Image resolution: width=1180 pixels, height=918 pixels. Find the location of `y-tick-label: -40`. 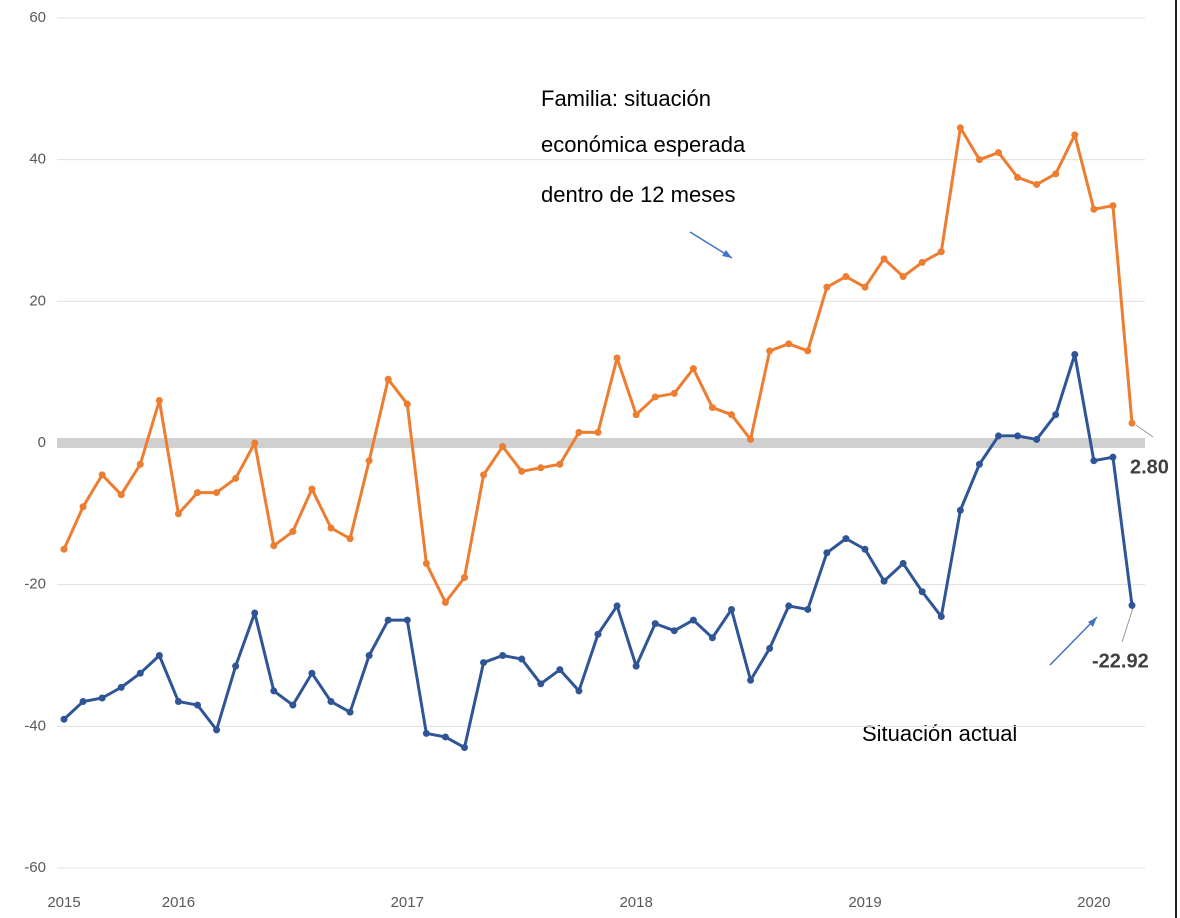

y-tick-label: -40 is located at coordinates (35, 725).